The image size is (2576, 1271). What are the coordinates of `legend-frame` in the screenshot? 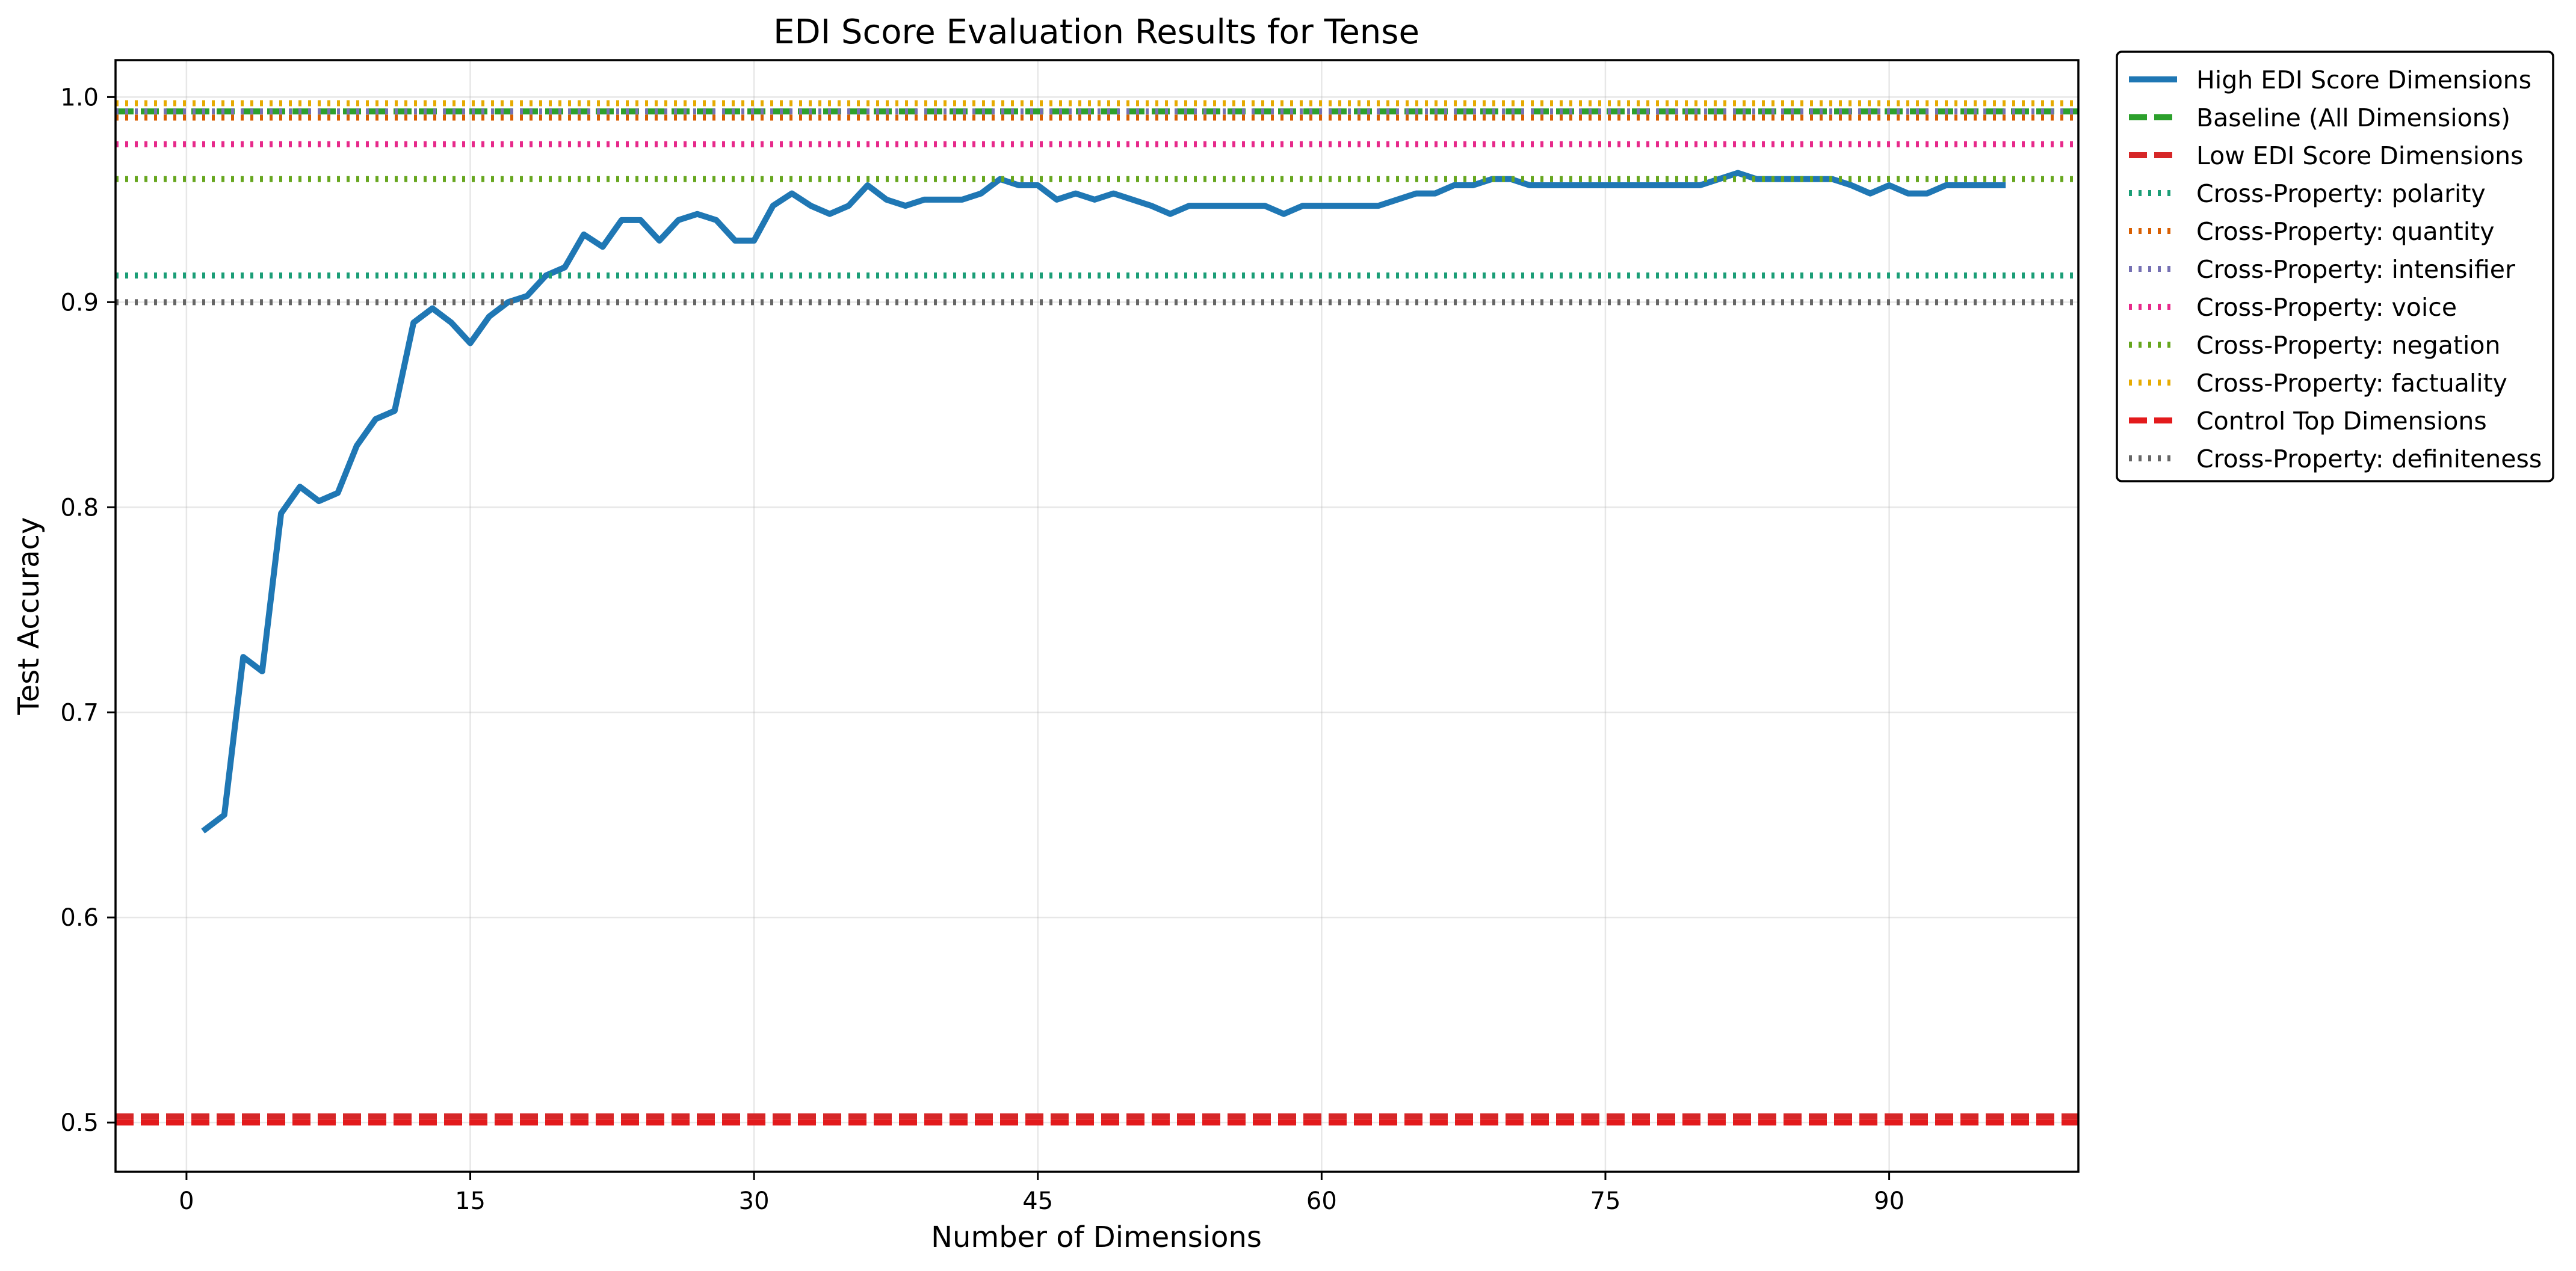 It's located at (2335, 266).